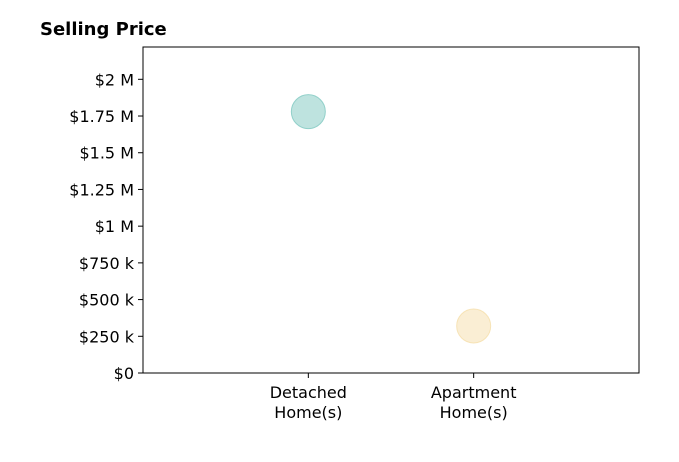  What do you see at coordinates (101, 116) in the screenshot?
I see `y-tick-label: $1.75 M` at bounding box center [101, 116].